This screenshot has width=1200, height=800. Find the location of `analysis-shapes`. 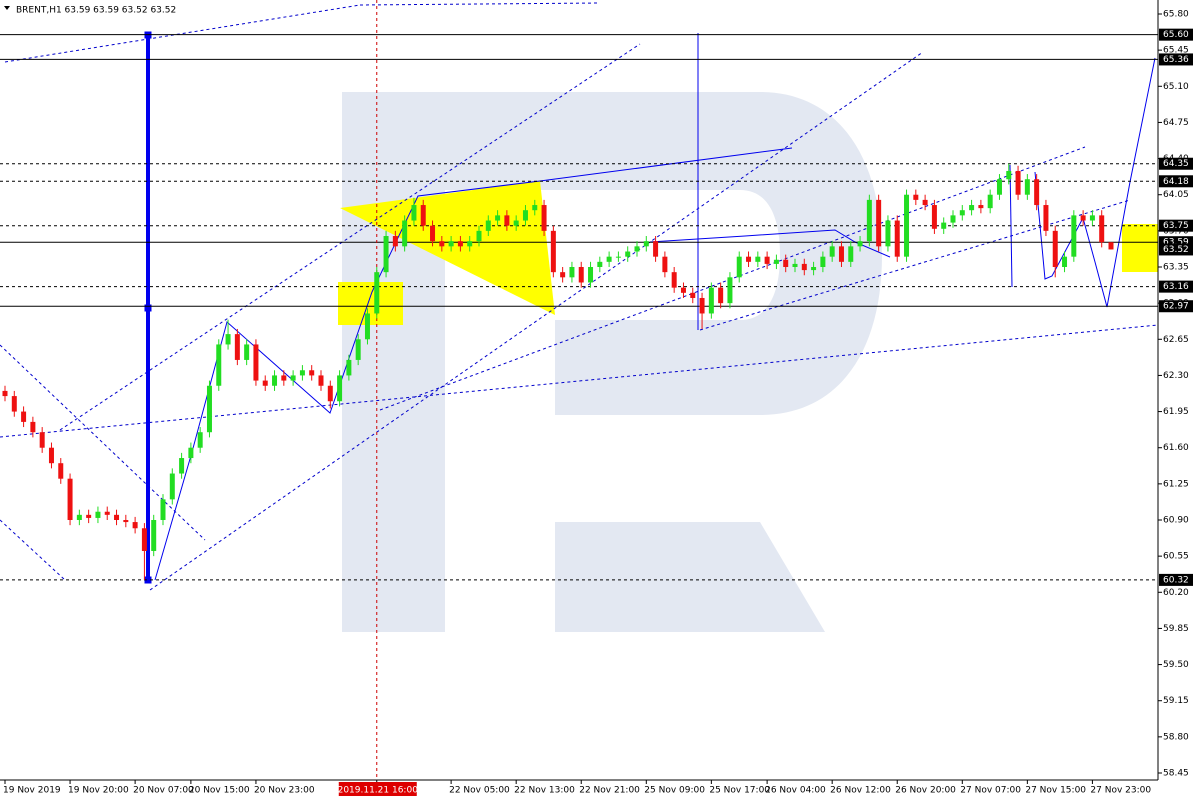

analysis-shapes is located at coordinates (748, 253).